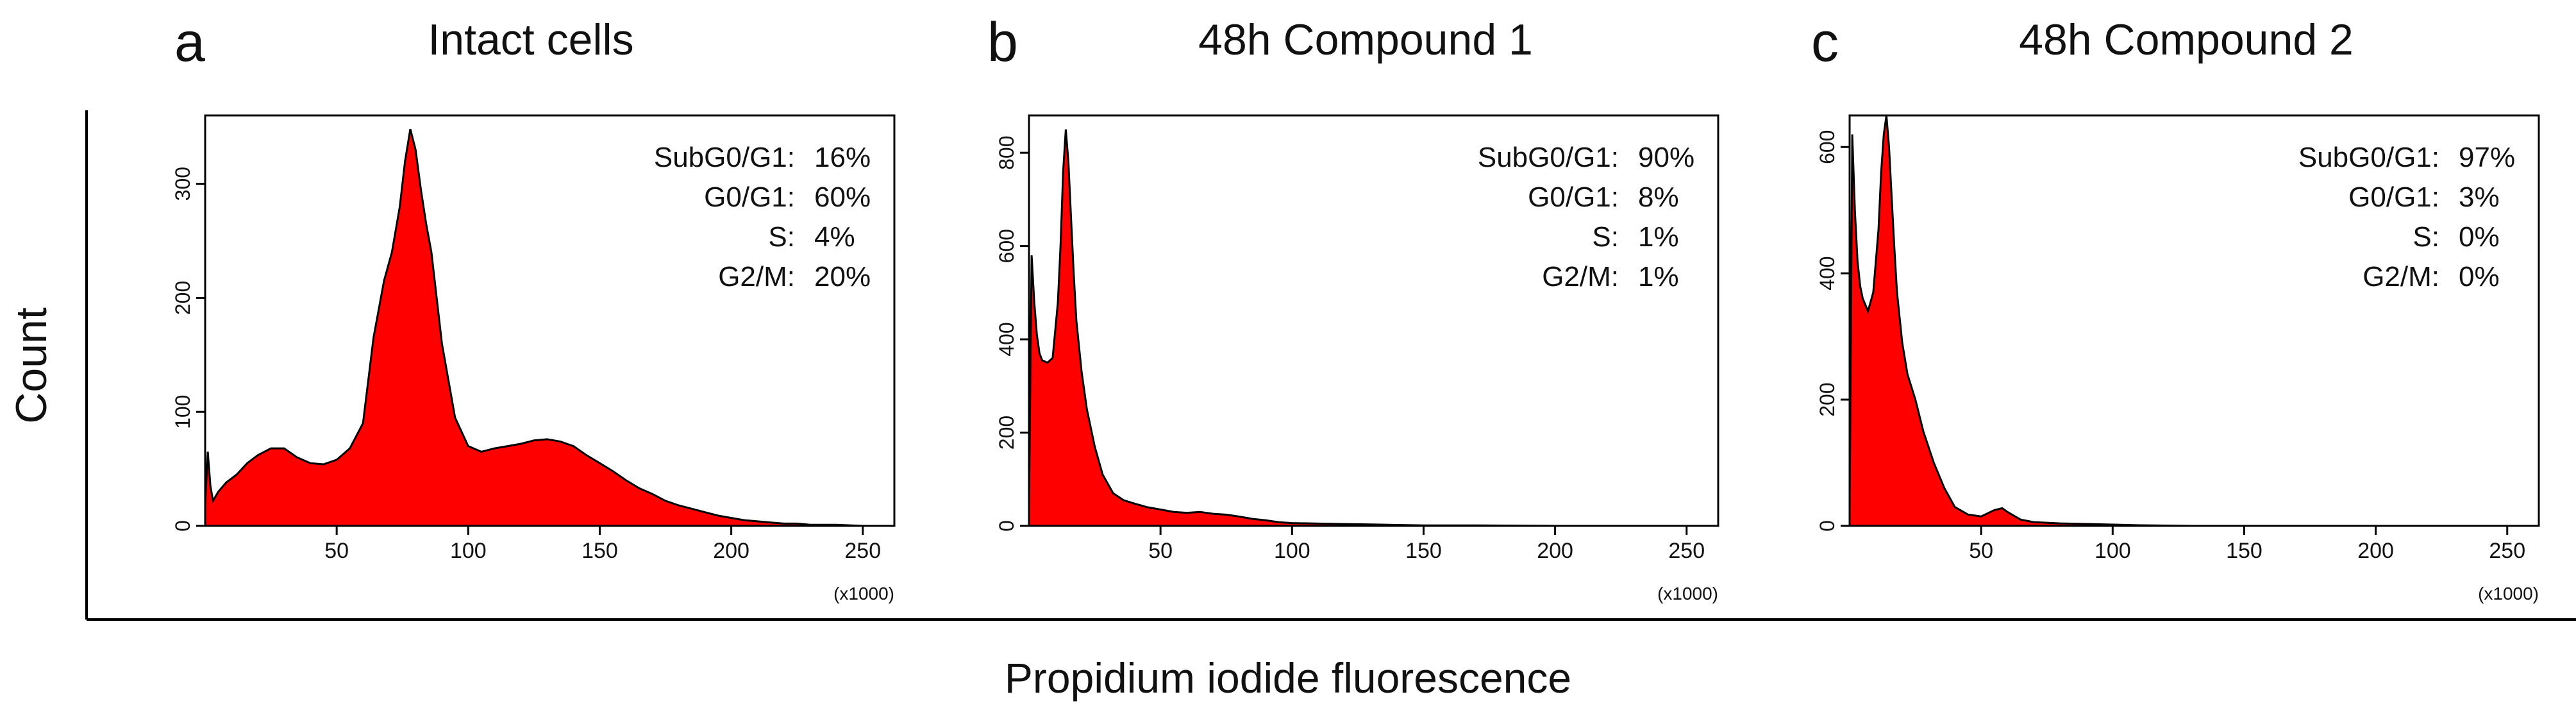 This screenshot has height=717, width=2576. What do you see at coordinates (1006, 152) in the screenshot?
I see `y-tick-label: 800` at bounding box center [1006, 152].